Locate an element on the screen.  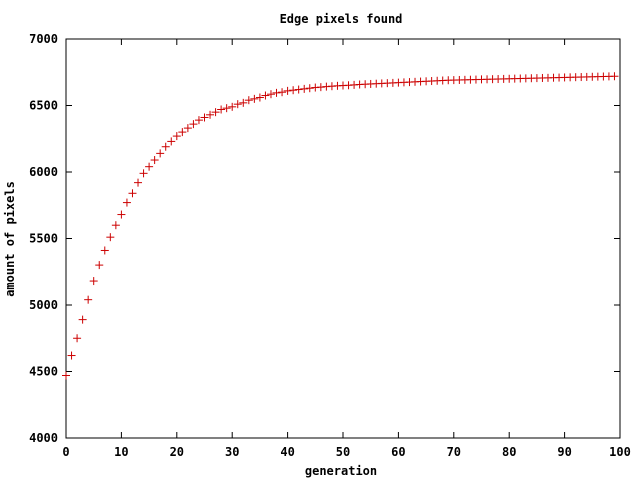
y-tick-label: 6500 is located at coordinates (43, 106).